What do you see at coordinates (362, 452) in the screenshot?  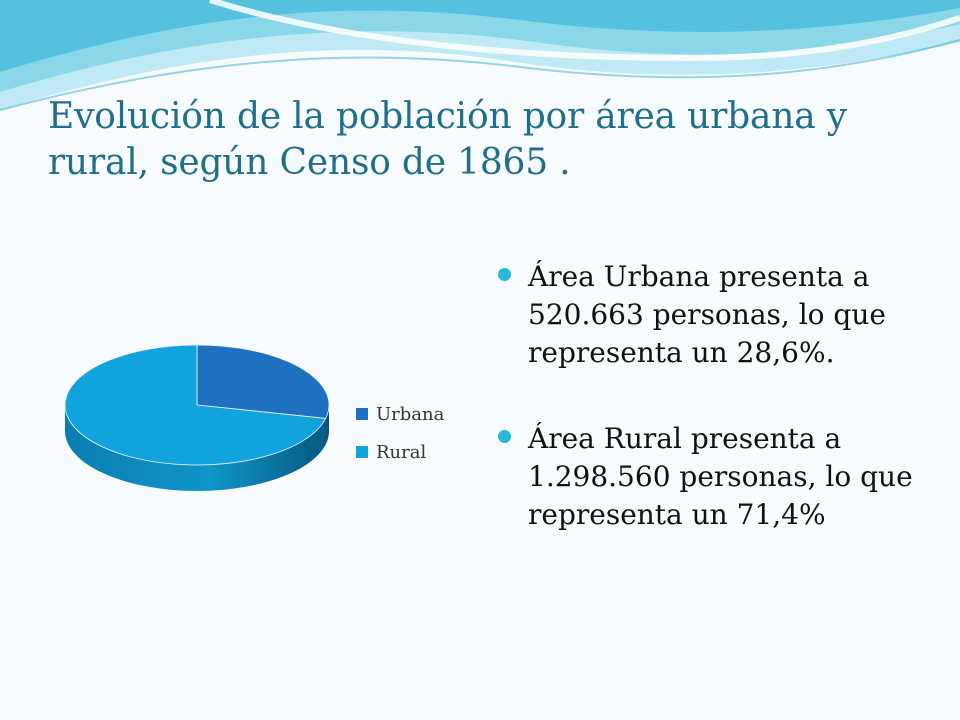 I see `legend-swatch-rural` at bounding box center [362, 452].